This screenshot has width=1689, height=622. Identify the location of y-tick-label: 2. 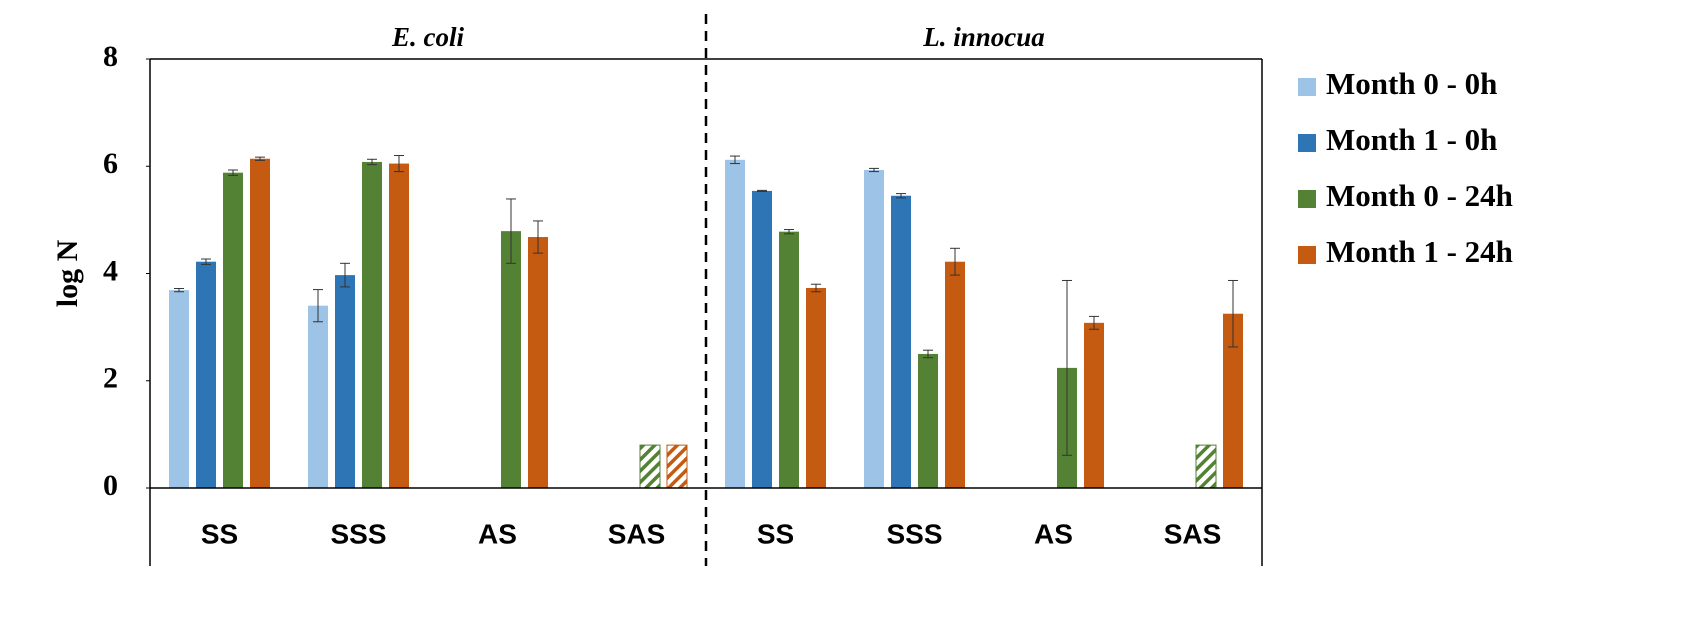
(110, 378).